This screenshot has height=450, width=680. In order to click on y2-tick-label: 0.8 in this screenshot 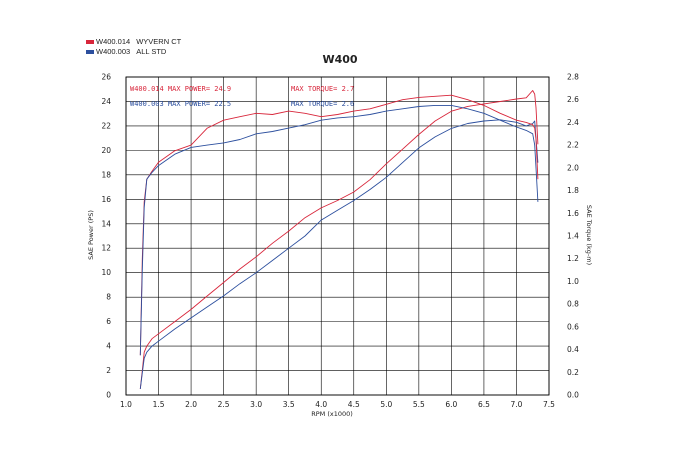, I will do `click(573, 304)`.